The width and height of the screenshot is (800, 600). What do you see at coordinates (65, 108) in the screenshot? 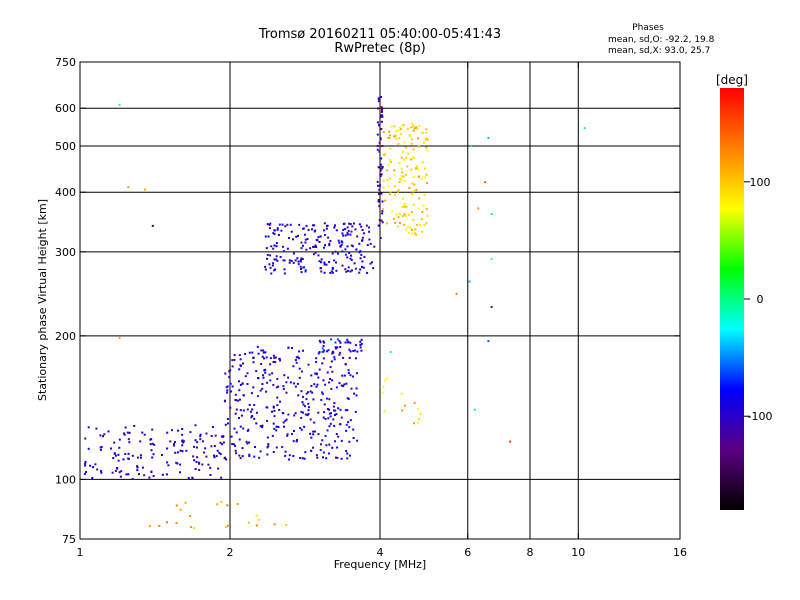
I see `y-tick-label: 600` at bounding box center [65, 108].